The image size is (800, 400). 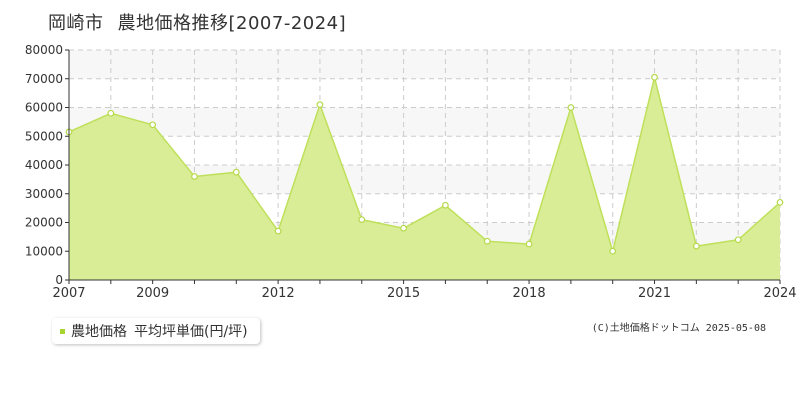 I want to click on chart-title: 岡崎市 農地価格推移[2007-2024], so click(x=197, y=22).